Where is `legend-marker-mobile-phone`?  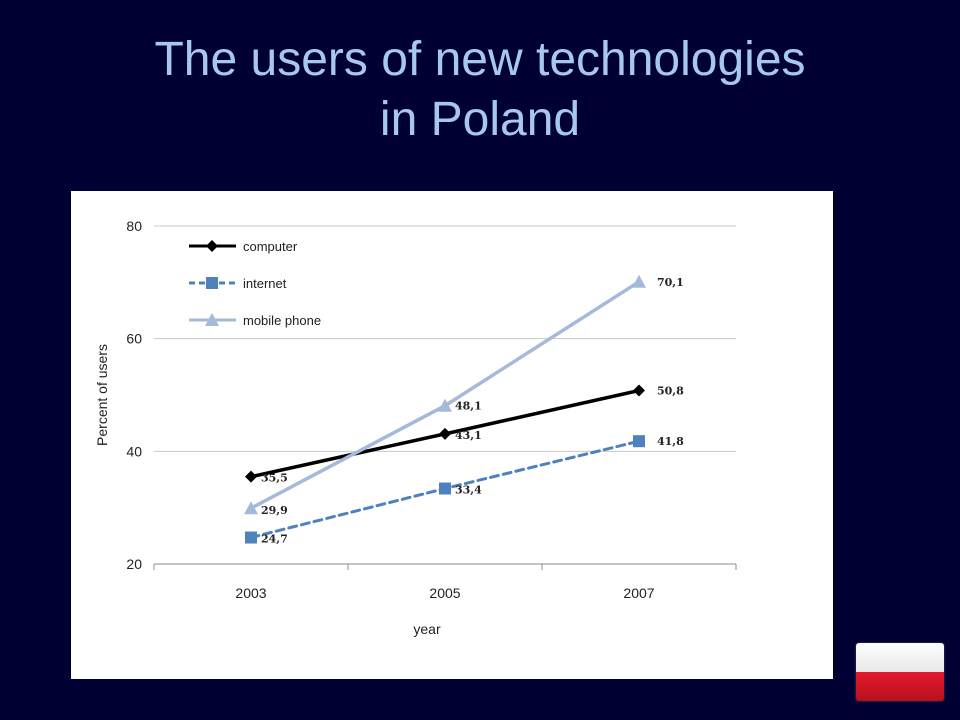
legend-marker-mobile-phone is located at coordinates (212, 319).